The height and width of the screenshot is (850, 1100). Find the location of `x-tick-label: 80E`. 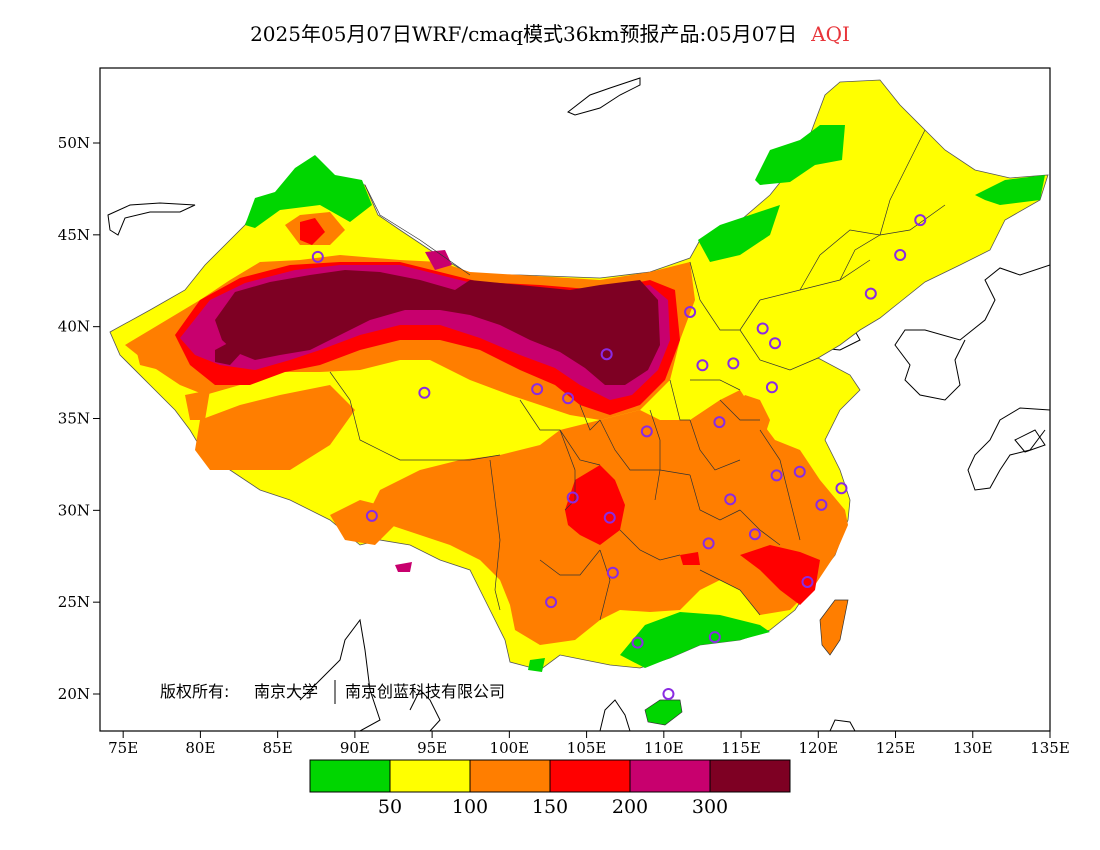

x-tick-label: 80E is located at coordinates (200, 748).